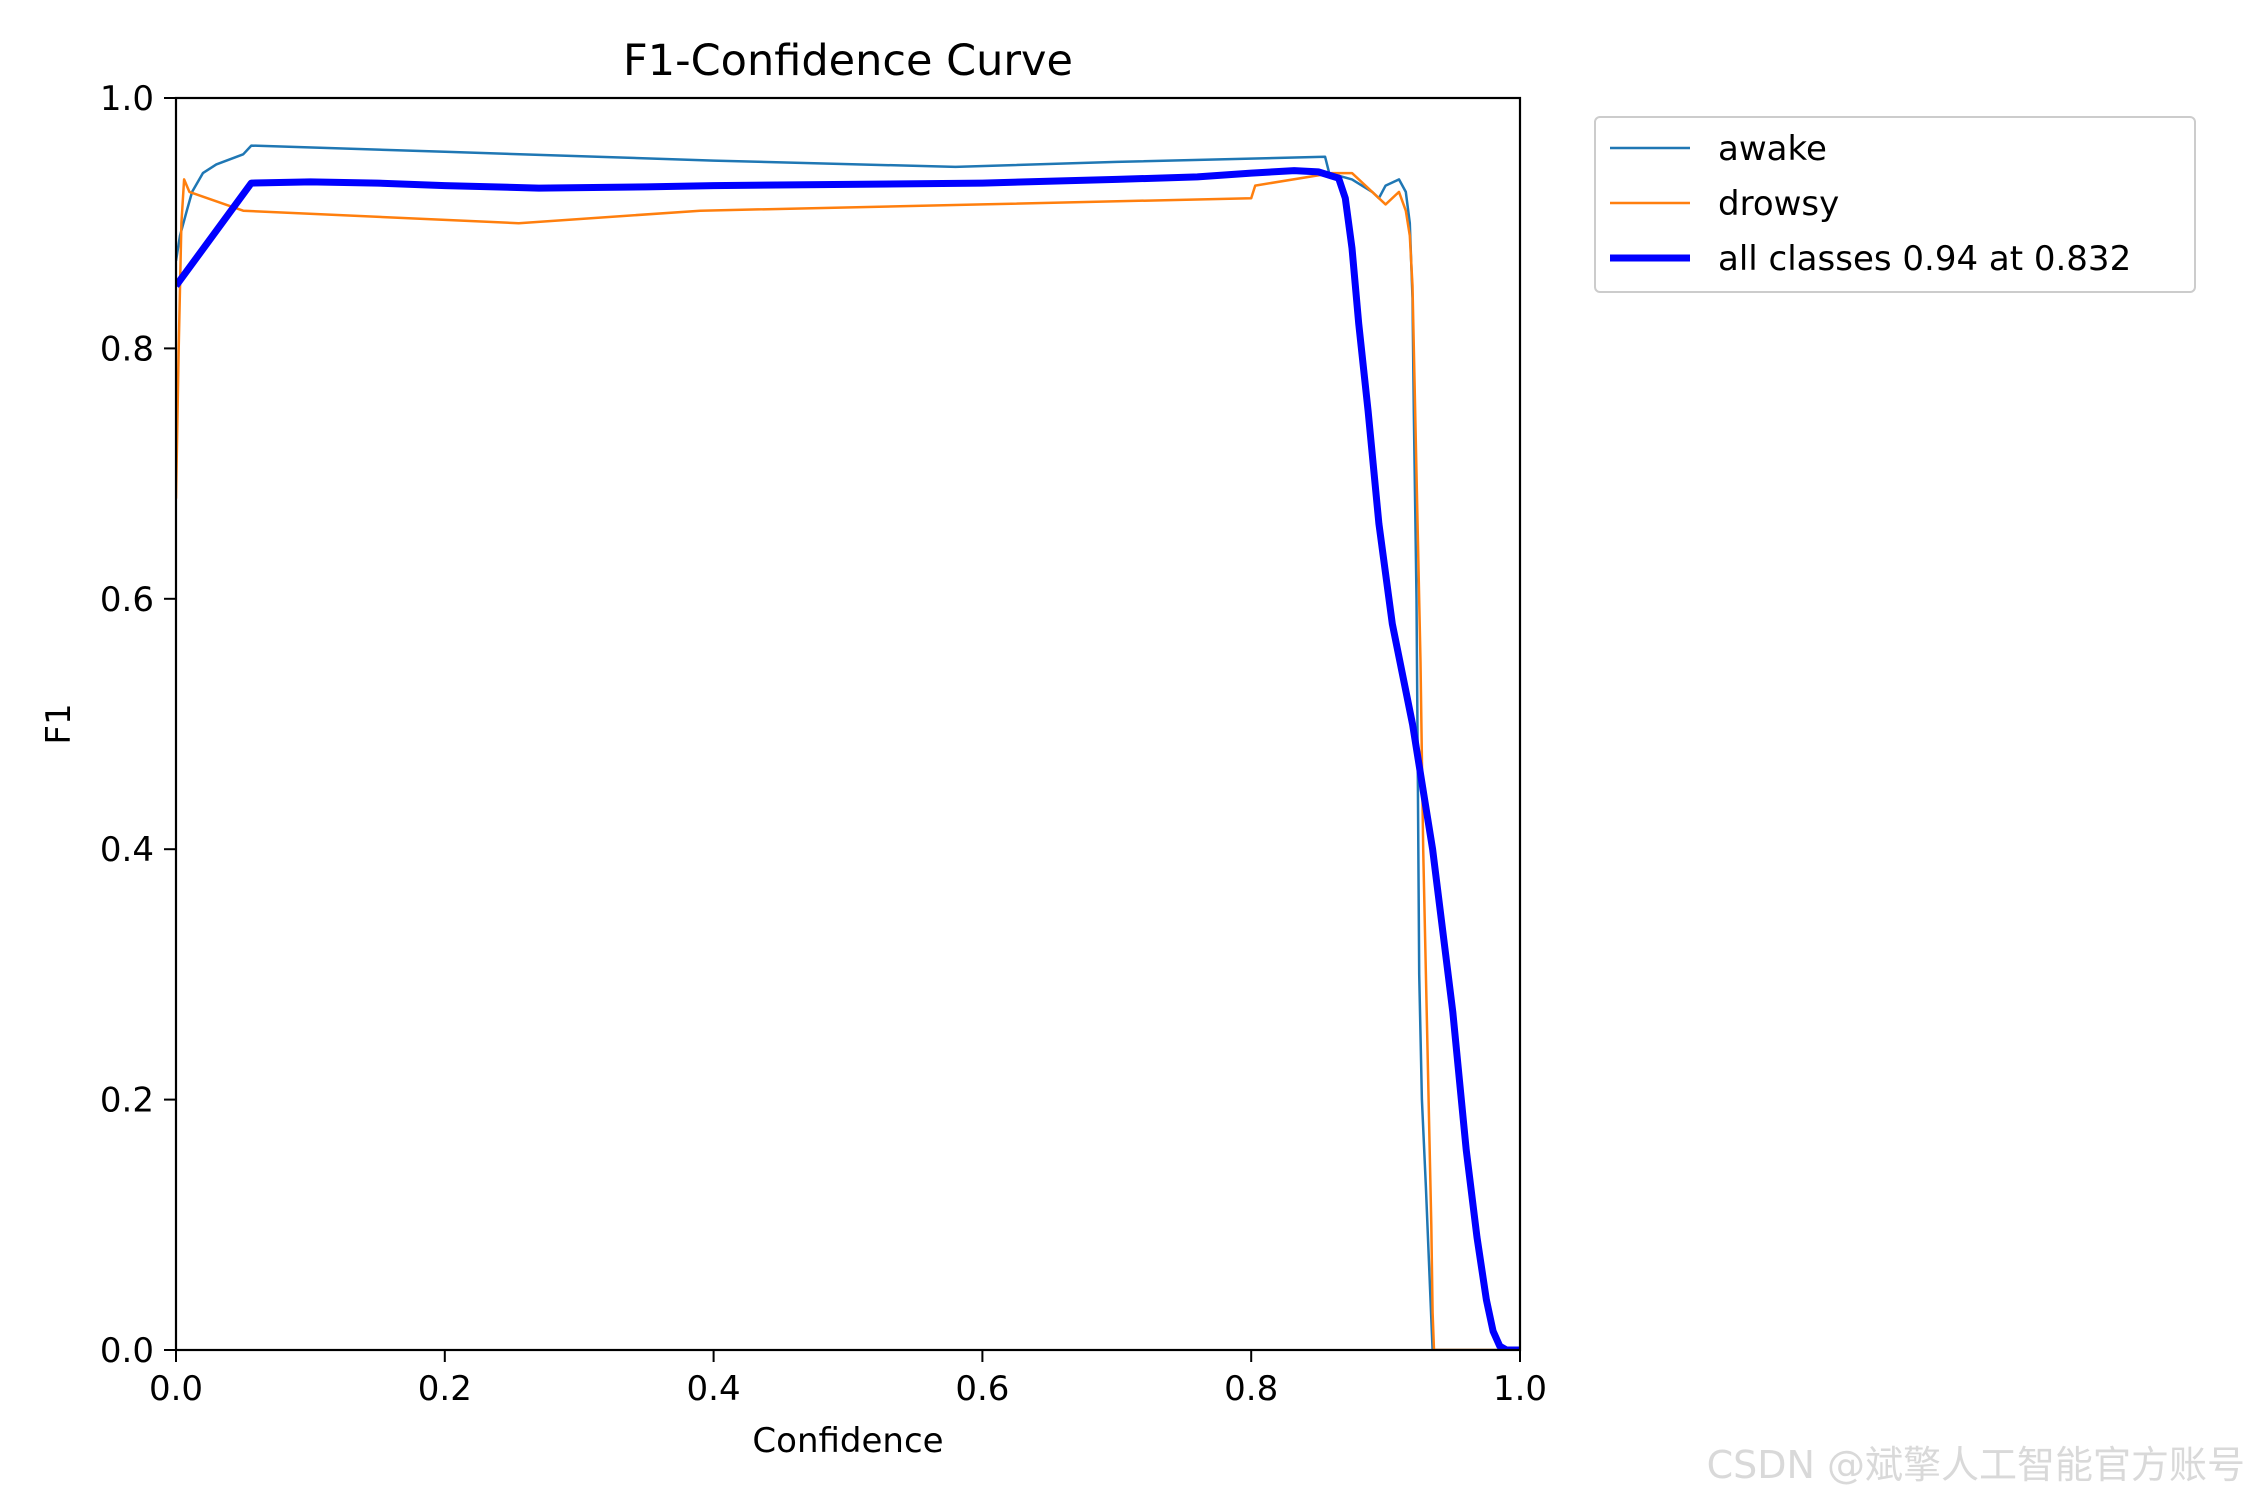 The image size is (2250, 1500). Describe the element at coordinates (127, 850) in the screenshot. I see `y-tick-label: 0.4` at that location.